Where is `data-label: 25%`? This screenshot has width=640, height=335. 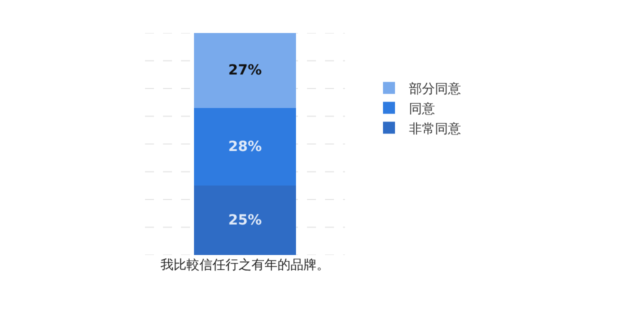
data-label: 25% is located at coordinates (245, 220).